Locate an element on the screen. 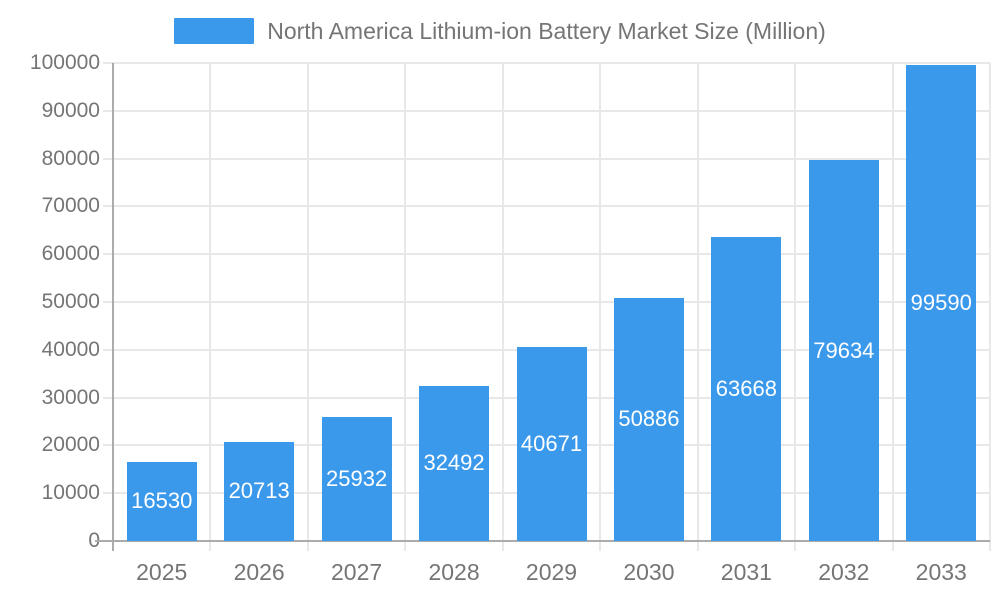 This screenshot has width=1000, height=600. bar-value-label: 99590 is located at coordinates (941, 302).